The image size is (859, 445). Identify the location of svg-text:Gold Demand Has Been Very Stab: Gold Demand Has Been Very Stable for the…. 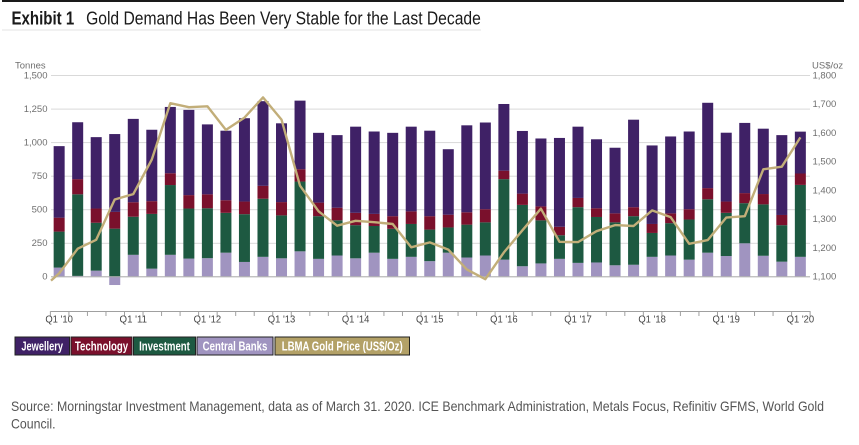
(283, 17).